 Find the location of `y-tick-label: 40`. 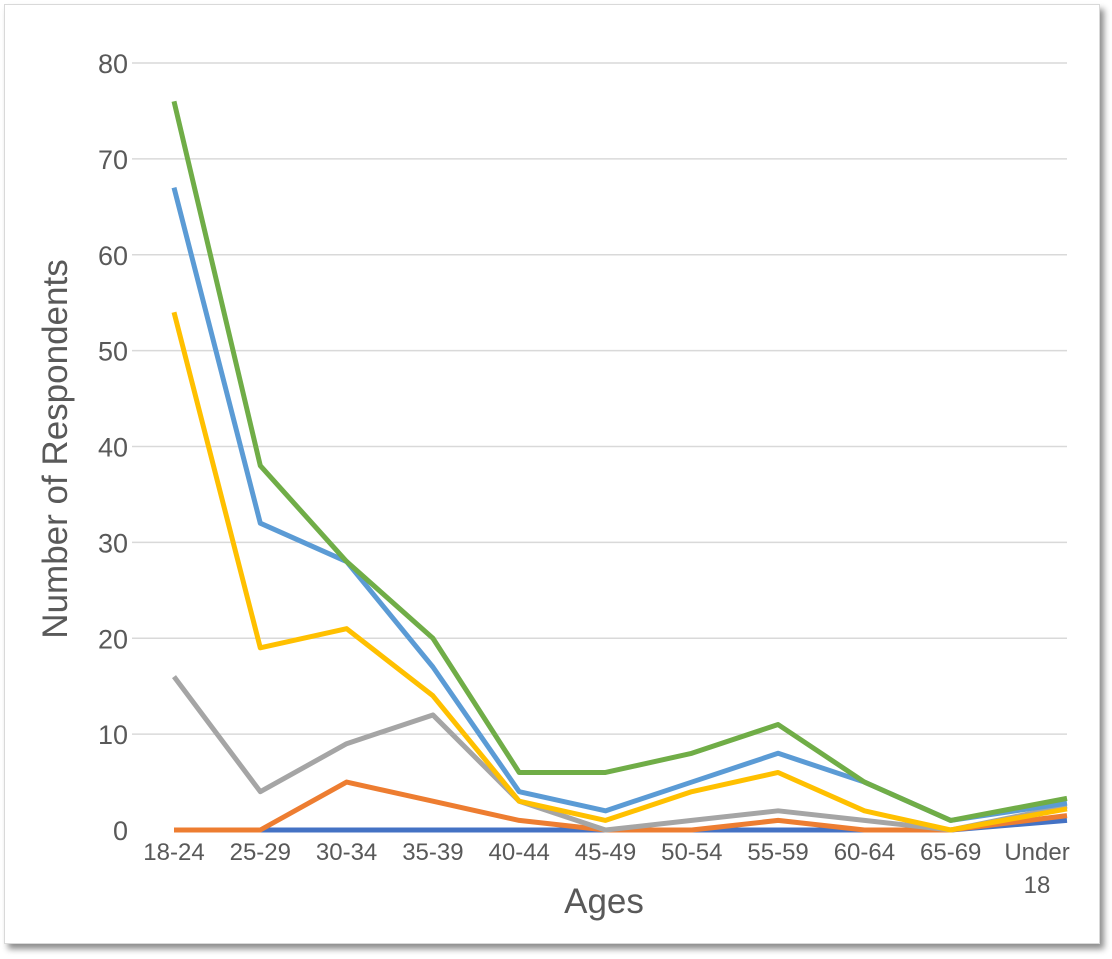

y-tick-label: 40 is located at coordinates (113, 448).